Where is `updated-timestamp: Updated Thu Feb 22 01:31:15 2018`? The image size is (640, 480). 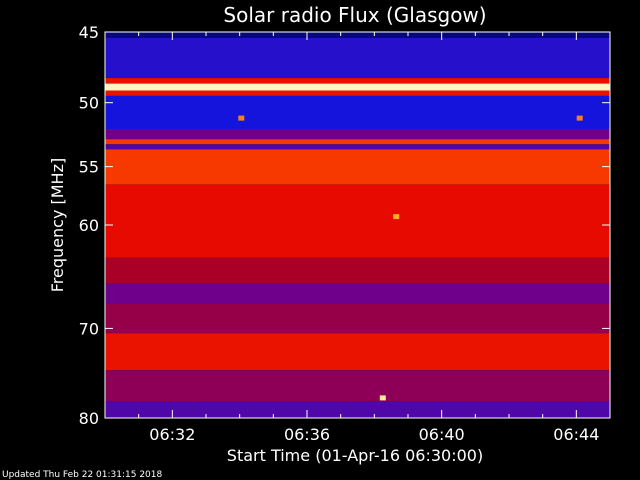
updated-timestamp: Updated Thu Feb 22 01:31:15 2018 is located at coordinates (82, 475).